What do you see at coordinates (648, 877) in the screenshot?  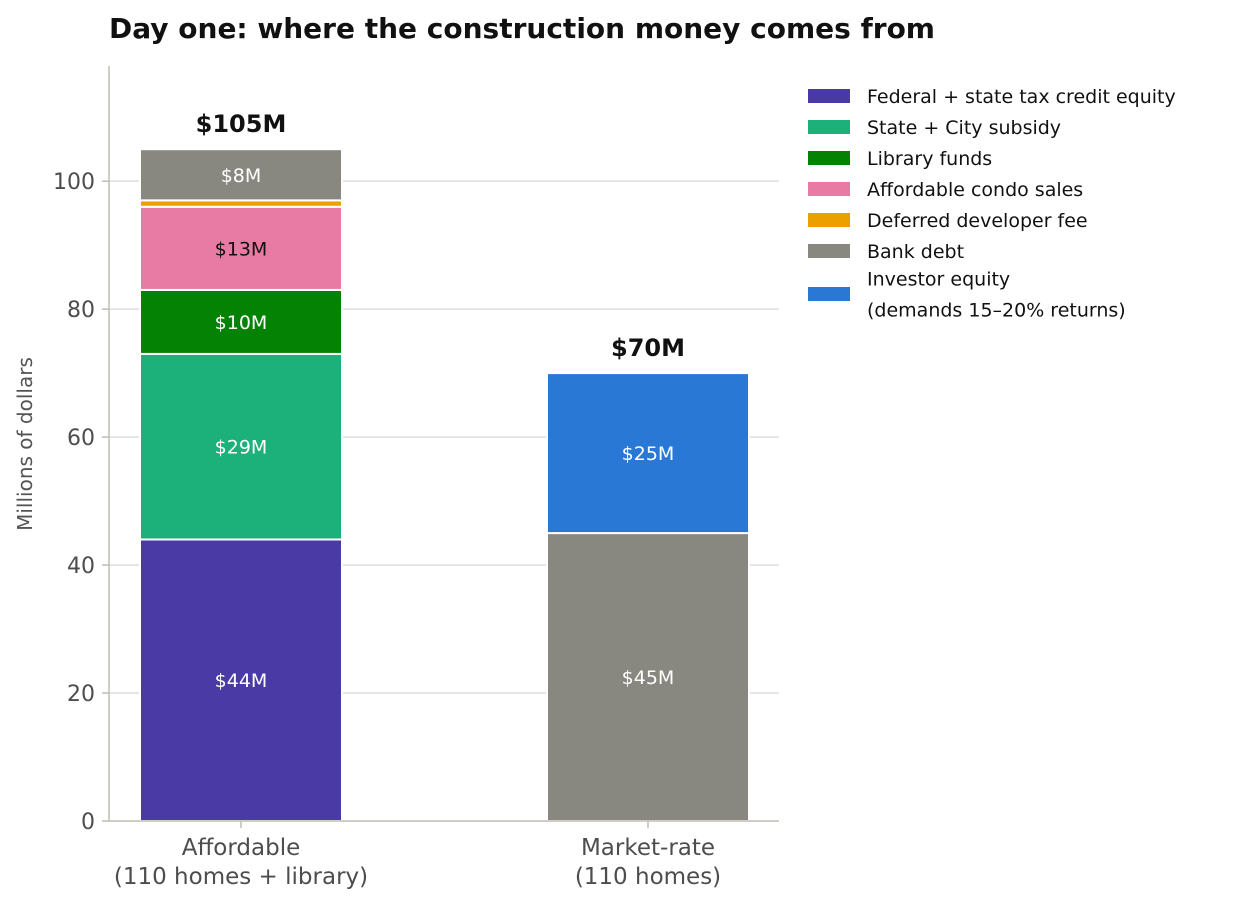 I see `x-tick-label-1-1: (110 homes)` at bounding box center [648, 877].